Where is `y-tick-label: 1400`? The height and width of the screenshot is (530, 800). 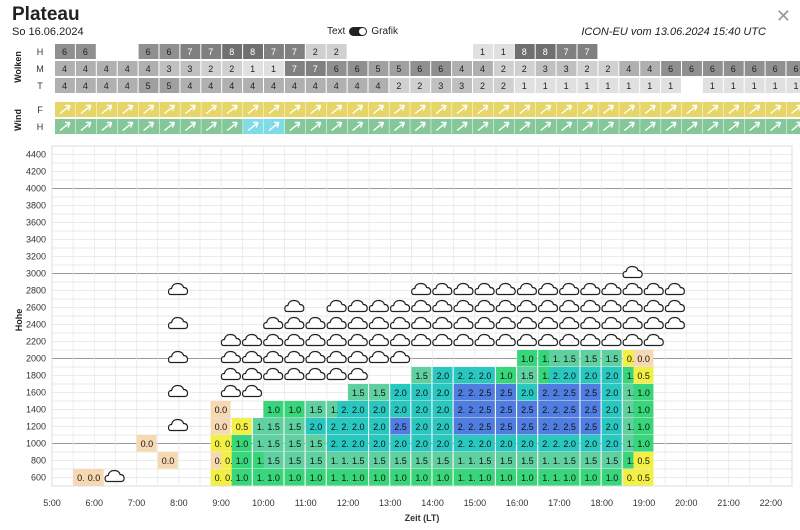
y-tick-label: 1400 is located at coordinates (36, 410).